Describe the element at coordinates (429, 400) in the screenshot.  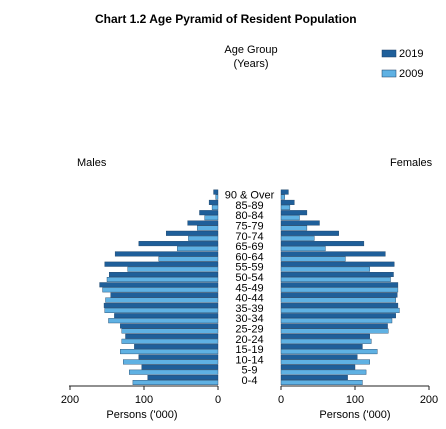
I see `right-tick-label-200: 200` at that location.